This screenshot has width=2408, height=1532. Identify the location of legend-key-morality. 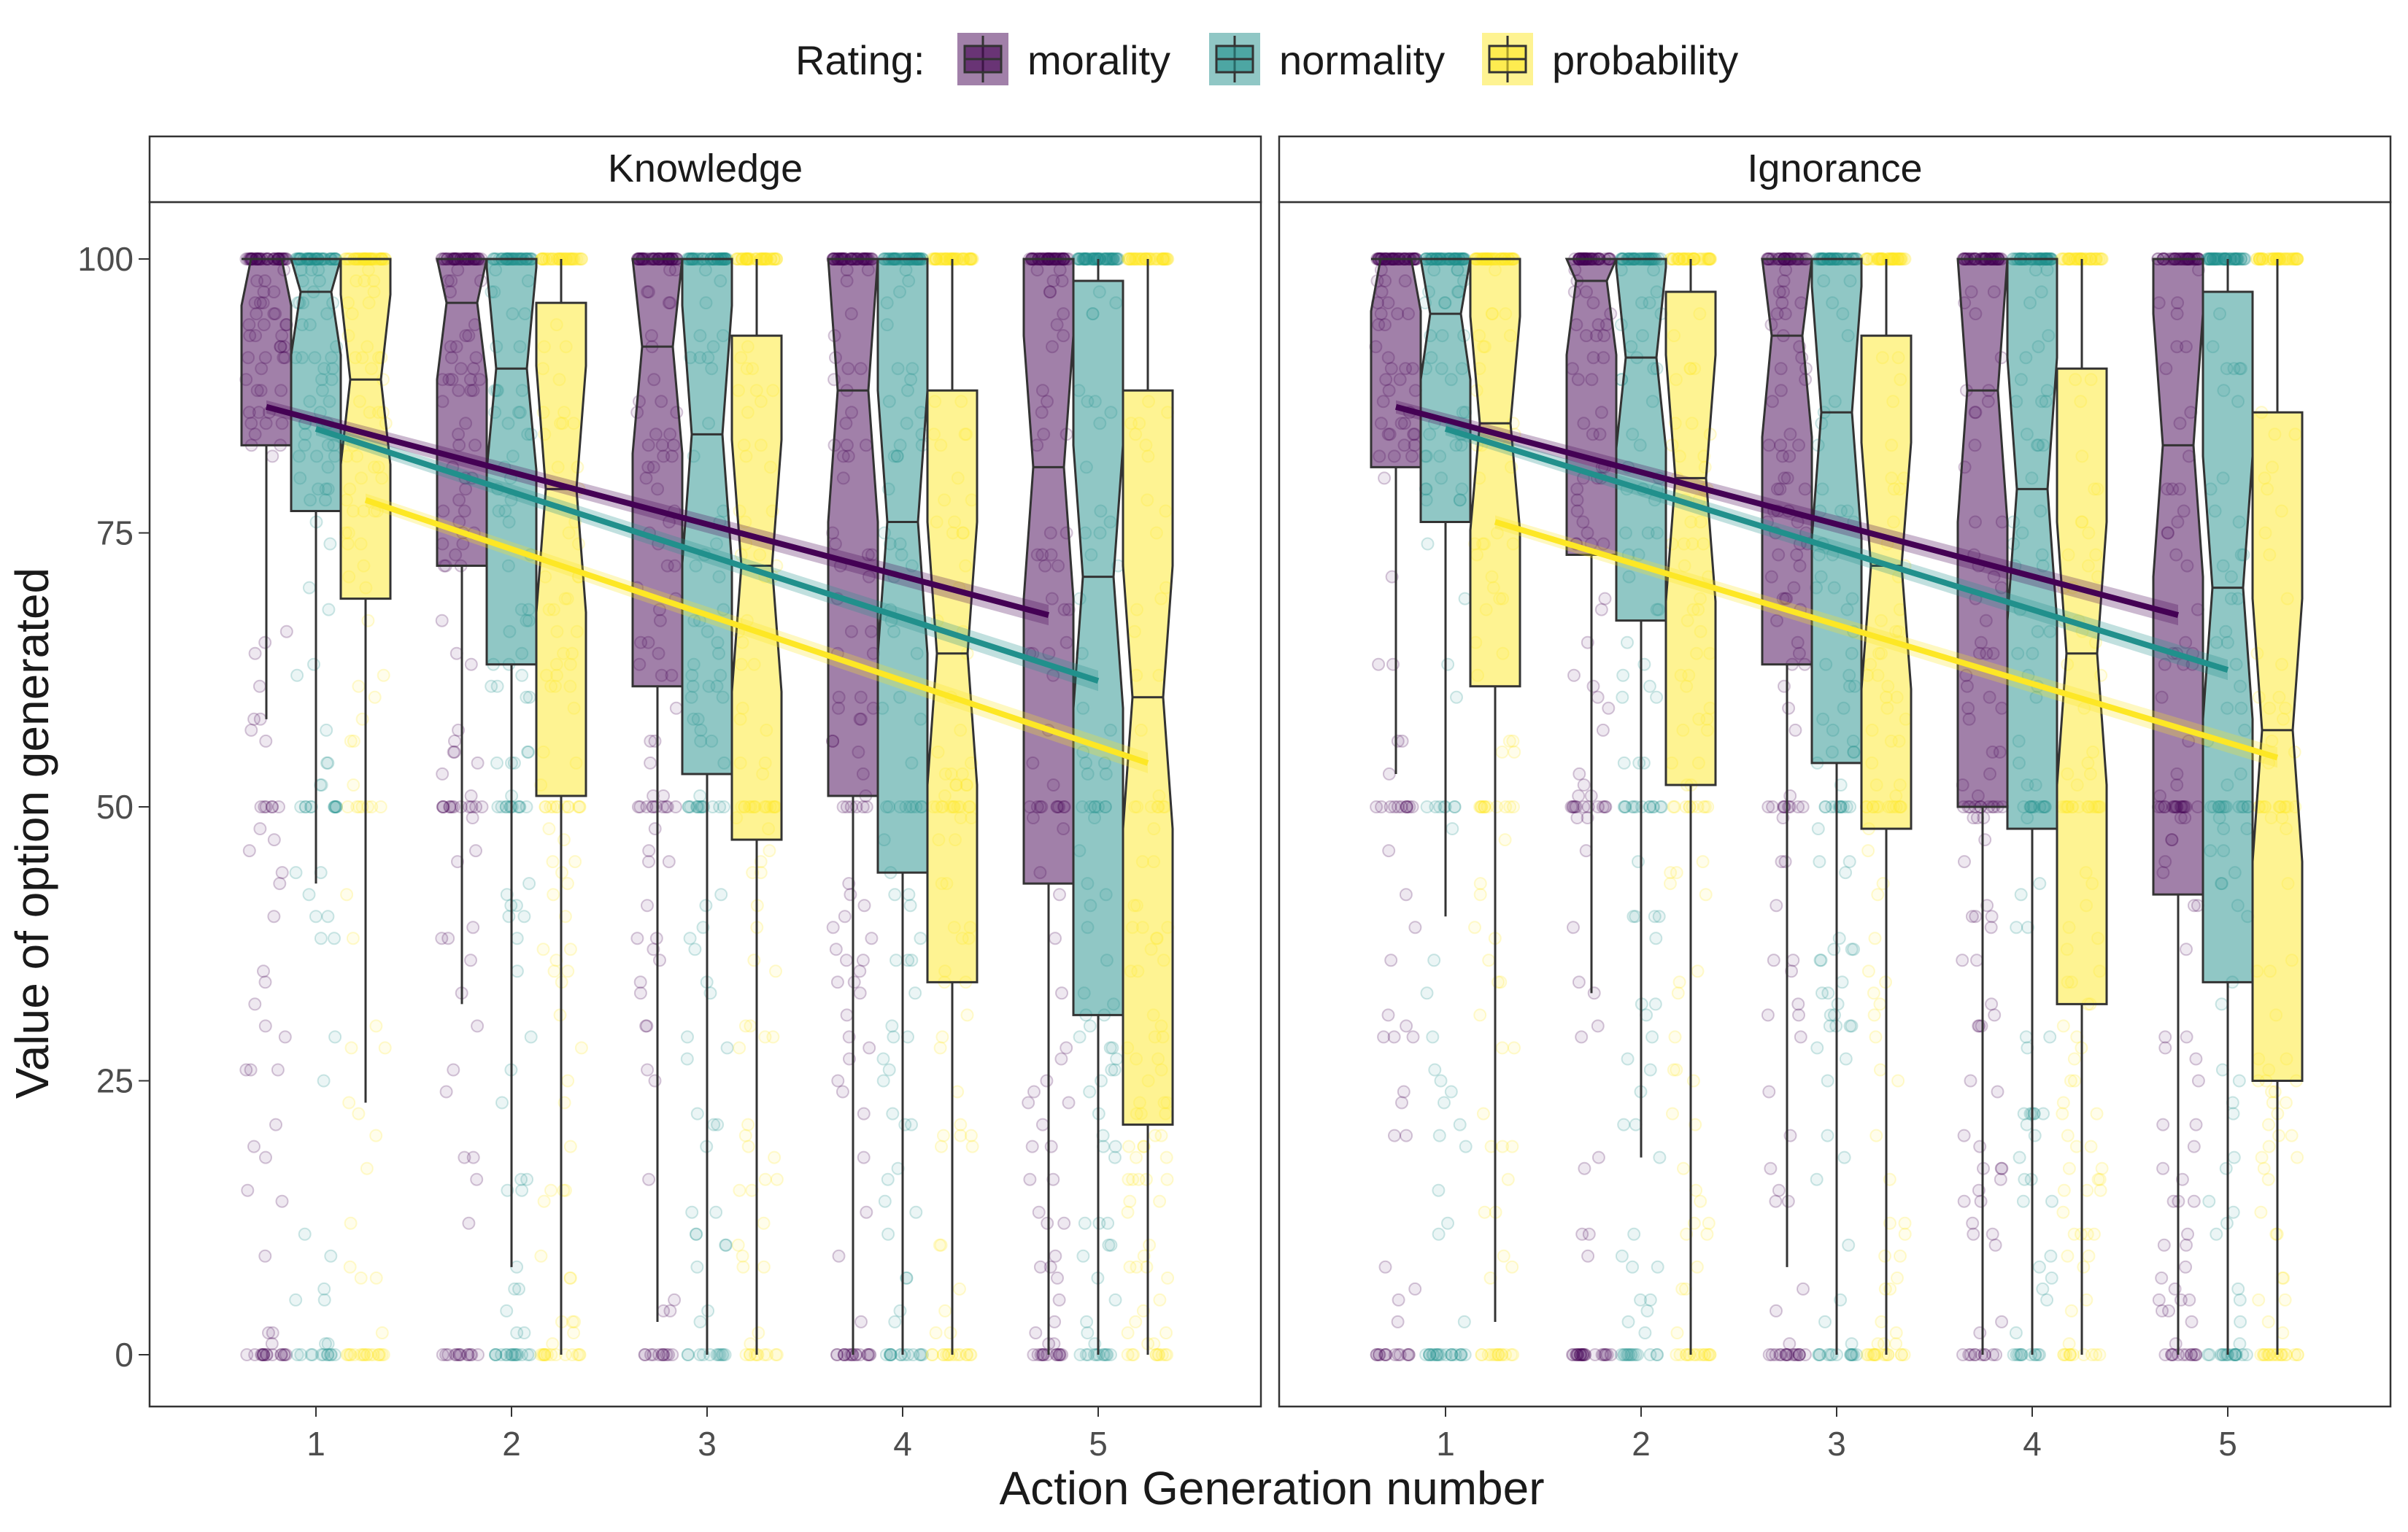
(982, 59).